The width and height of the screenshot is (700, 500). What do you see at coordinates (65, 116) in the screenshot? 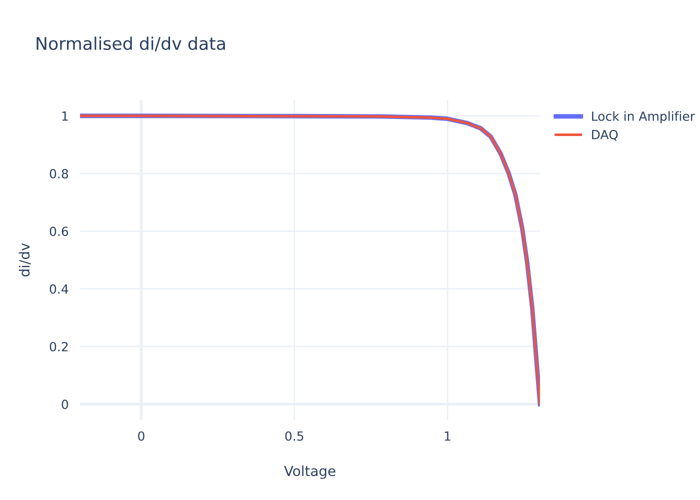
I see `y-tick-label: 1` at bounding box center [65, 116].